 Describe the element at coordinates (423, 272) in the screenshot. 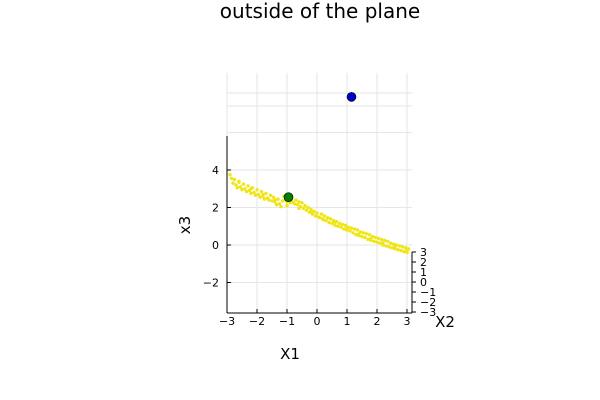

I see `y-tick-label: 1` at that location.